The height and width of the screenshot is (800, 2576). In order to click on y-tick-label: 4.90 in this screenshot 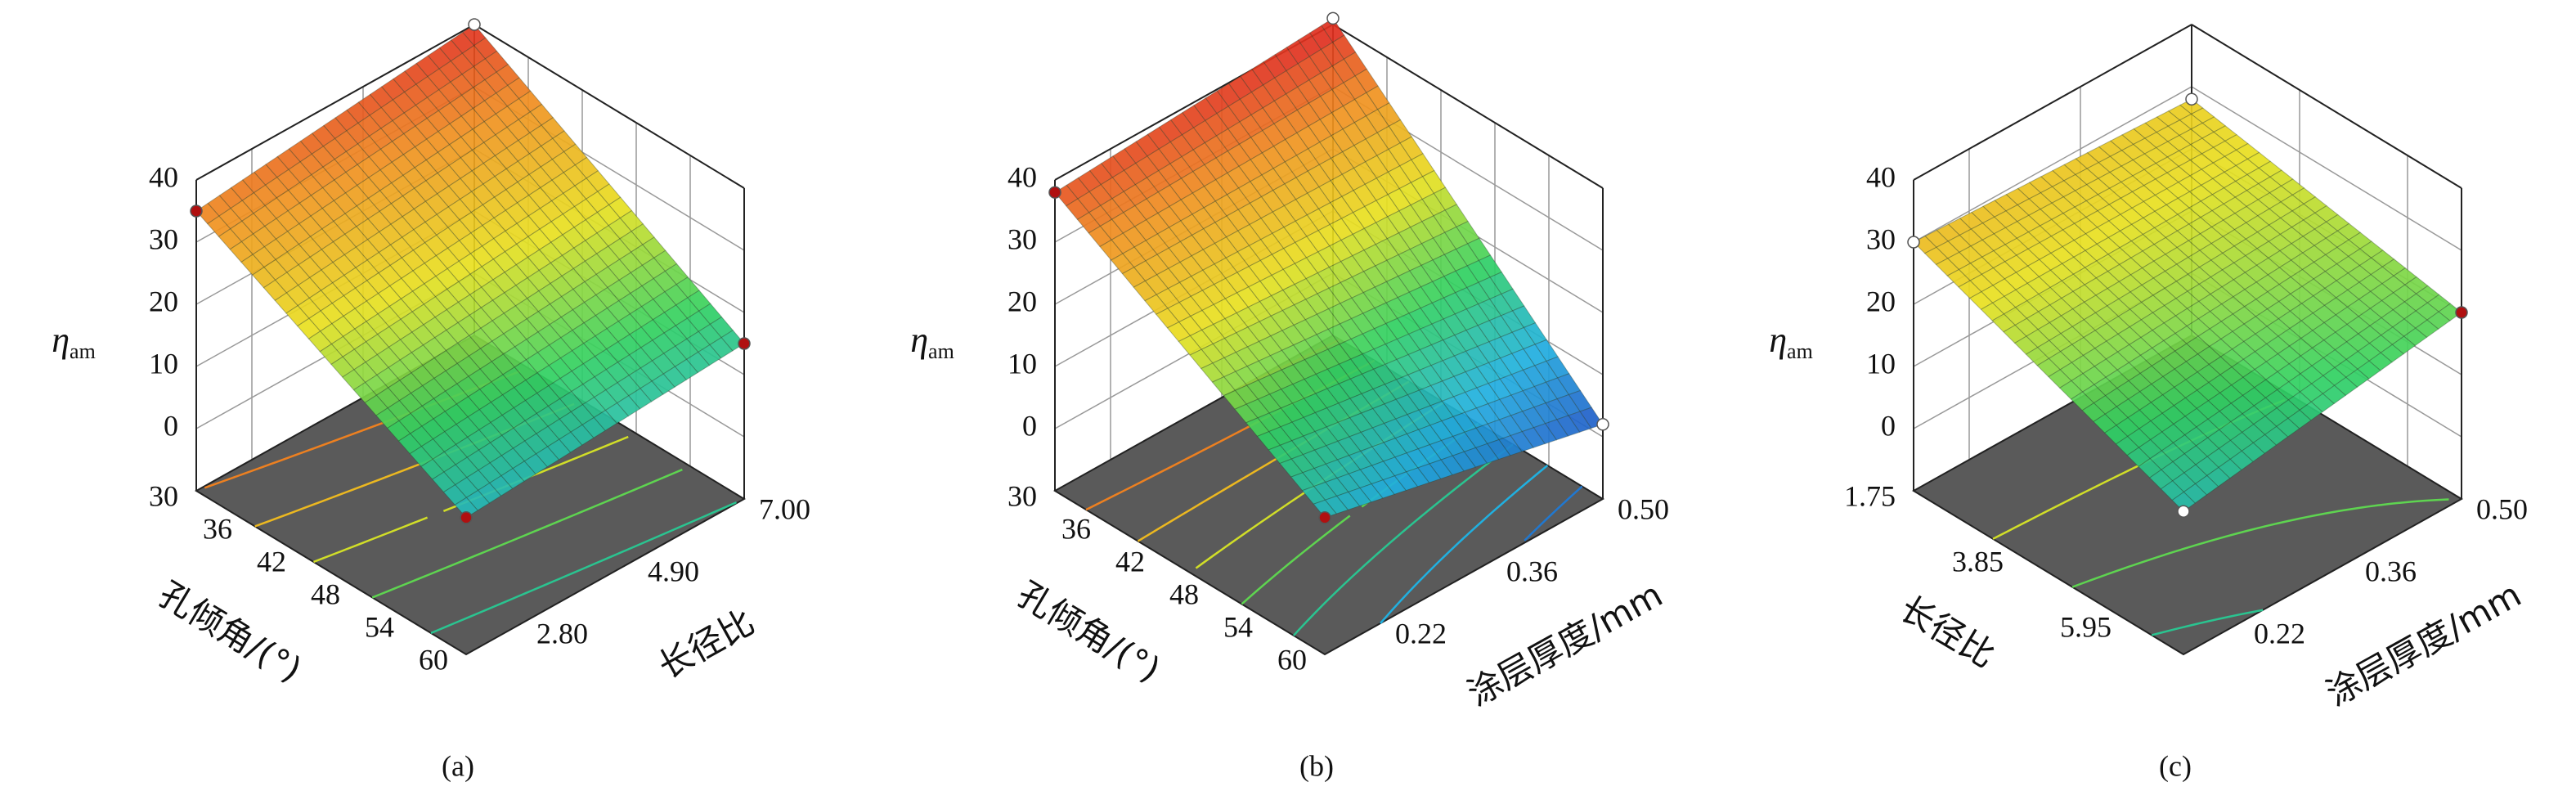, I will do `click(673, 571)`.